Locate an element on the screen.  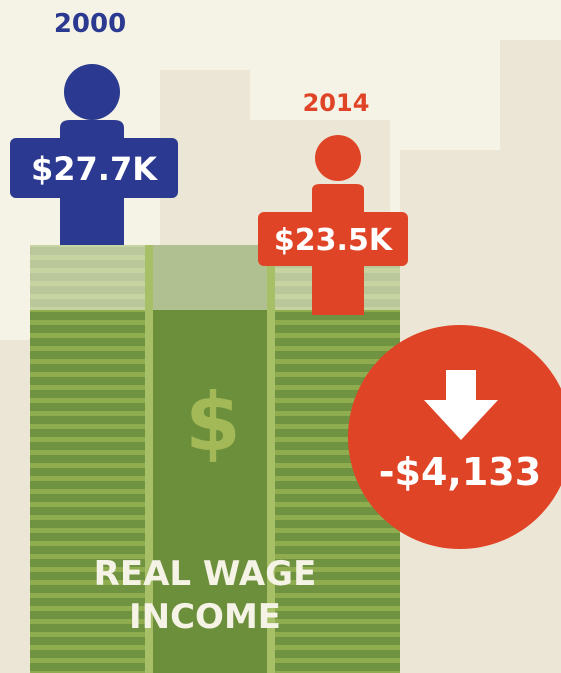
wage-label: $27.7K is located at coordinates (94, 169).